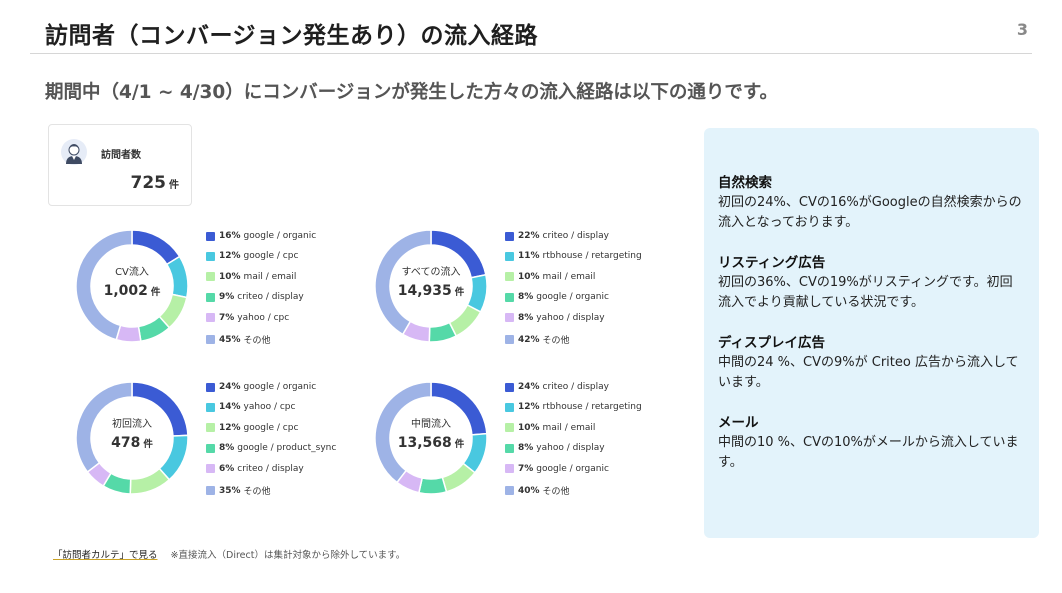 The width and height of the screenshot is (1062, 593). I want to click on legend-item: 45% その他, so click(238, 339).